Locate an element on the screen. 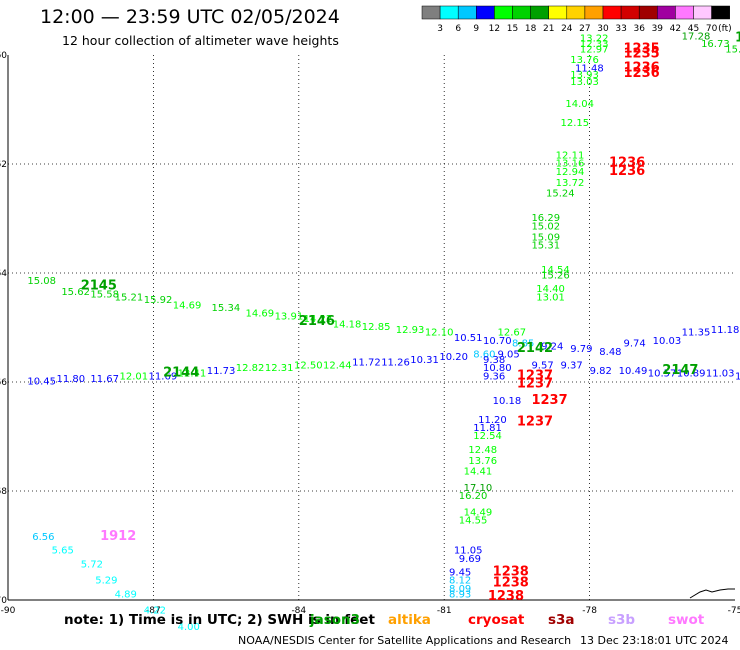  legend-tick-label: 45 is located at coordinates (693, 29).